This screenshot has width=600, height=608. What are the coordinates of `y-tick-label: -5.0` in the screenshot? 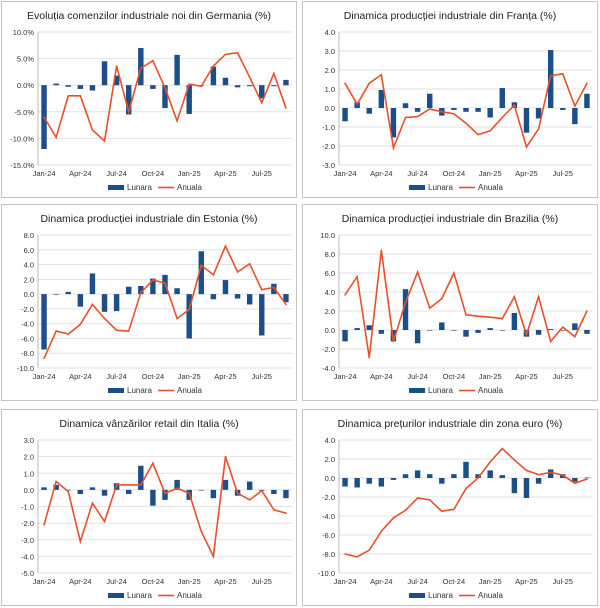 It's located at (27, 573).